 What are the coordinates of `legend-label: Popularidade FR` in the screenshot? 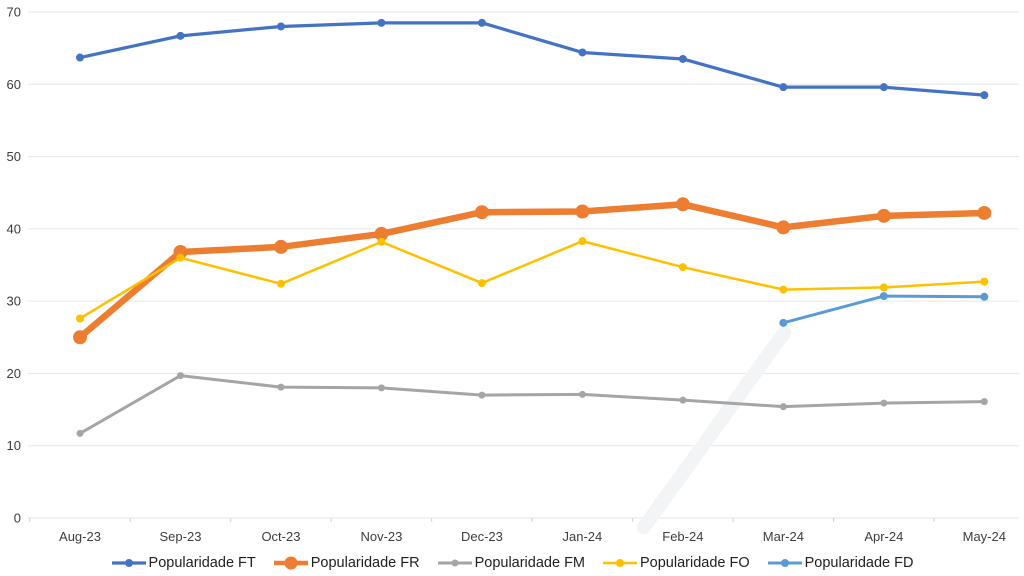 It's located at (365, 563).